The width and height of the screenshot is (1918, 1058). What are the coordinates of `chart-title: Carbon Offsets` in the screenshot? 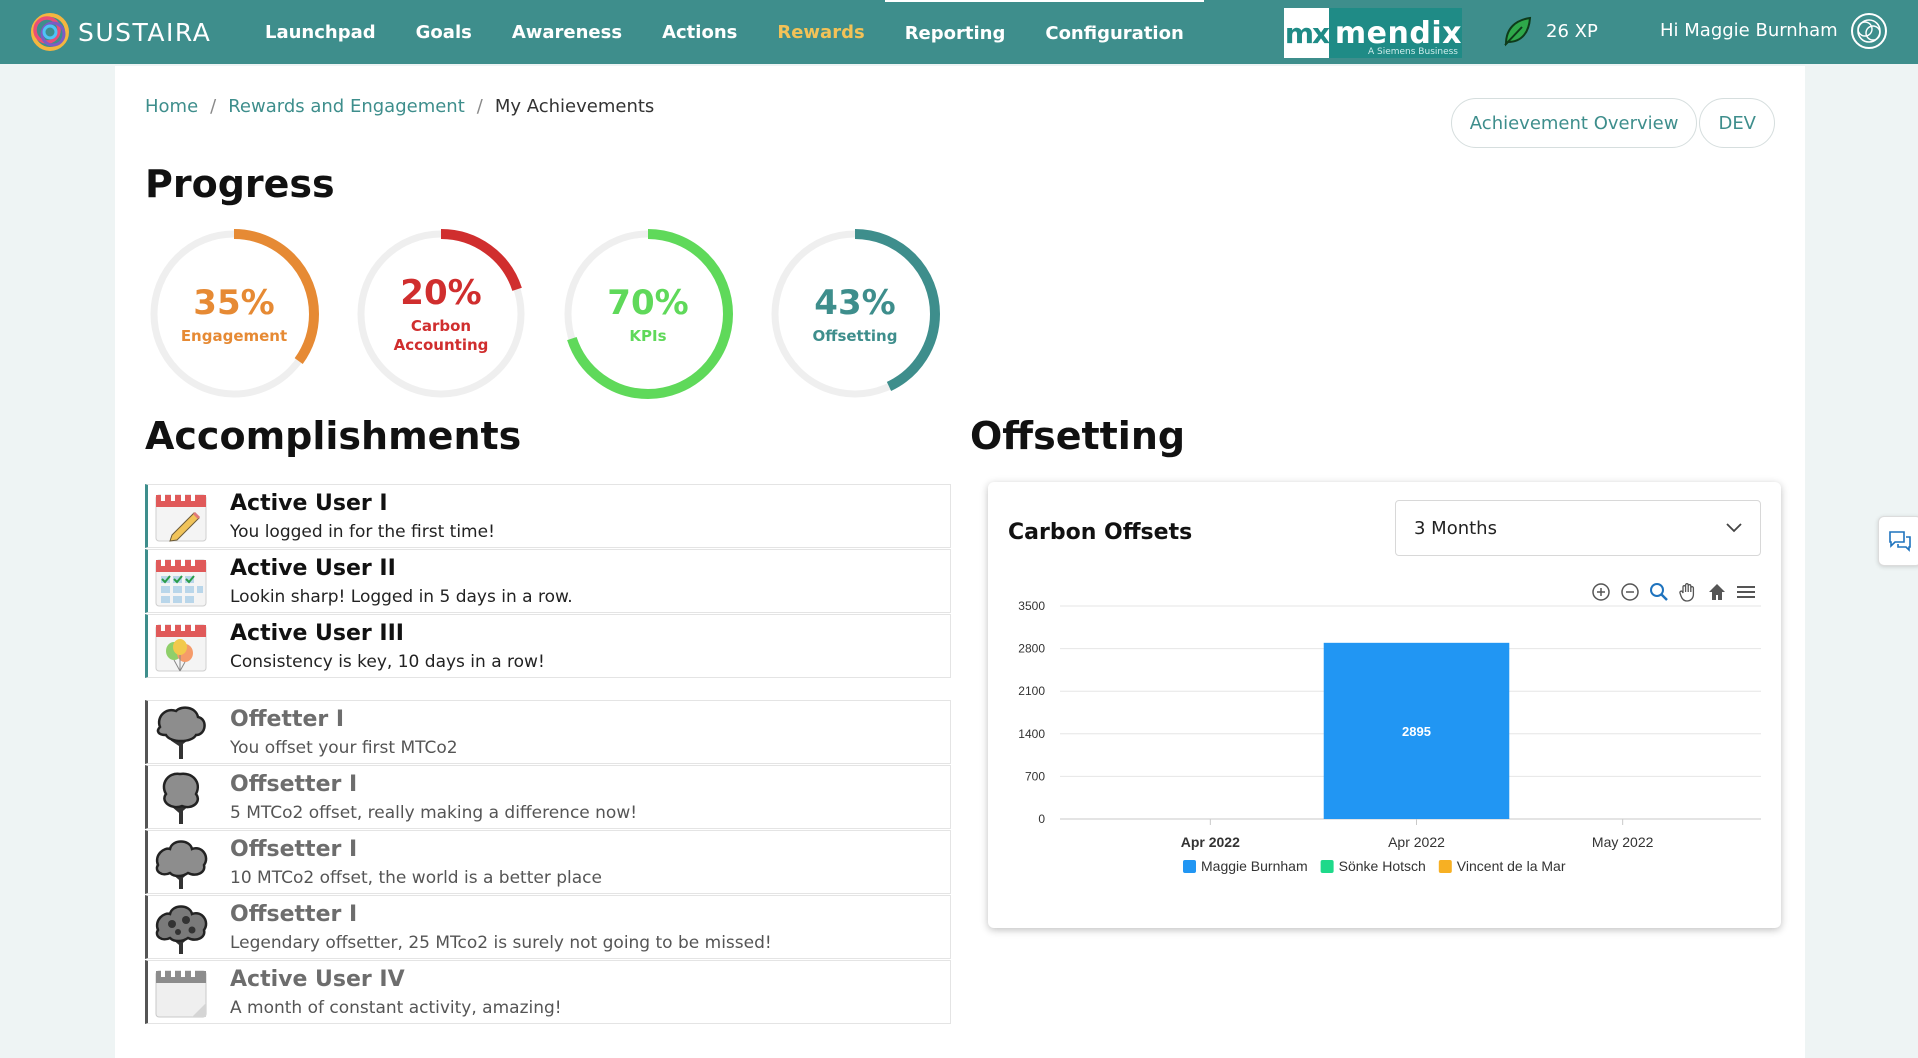 It's located at (1100, 532).